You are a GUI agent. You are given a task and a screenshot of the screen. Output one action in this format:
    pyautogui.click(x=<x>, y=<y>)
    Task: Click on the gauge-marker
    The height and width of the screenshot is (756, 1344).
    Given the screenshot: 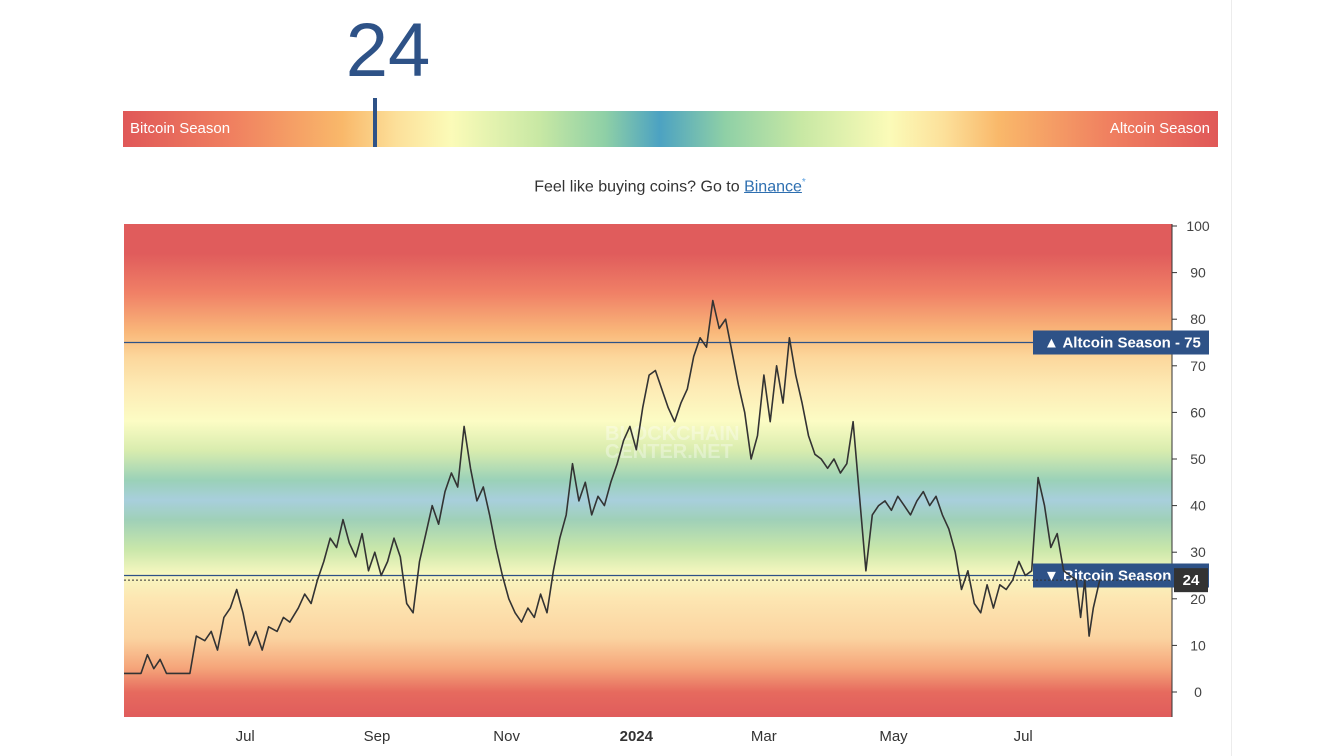 What is the action you would take?
    pyautogui.click(x=374, y=122)
    